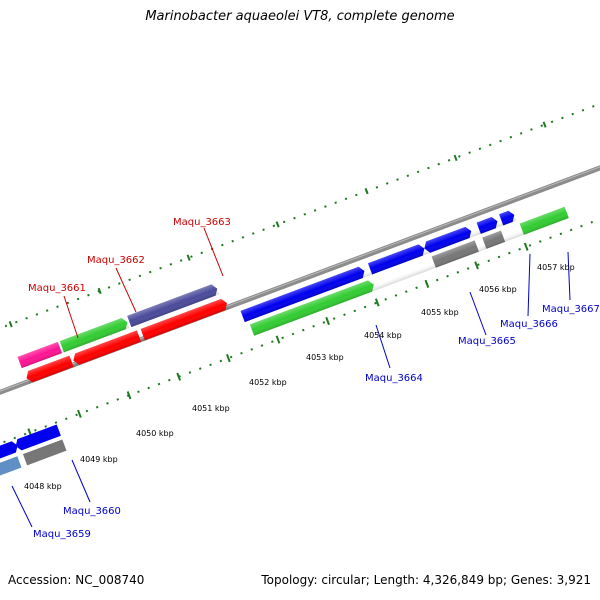  Describe the element at coordinates (202, 222) in the screenshot. I see `gene-label-maqu-3663: Maqu_3663` at that location.